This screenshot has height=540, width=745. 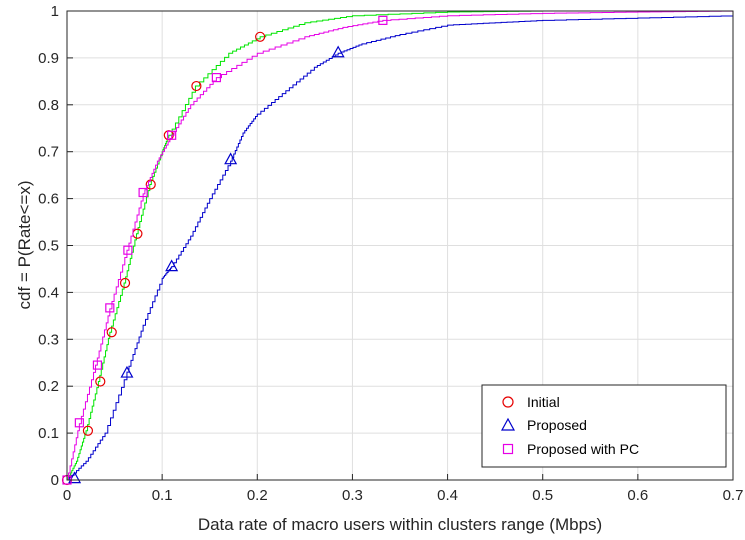 What do you see at coordinates (48, 246) in the screenshot?
I see `y-tick-label: 0.5` at bounding box center [48, 246].